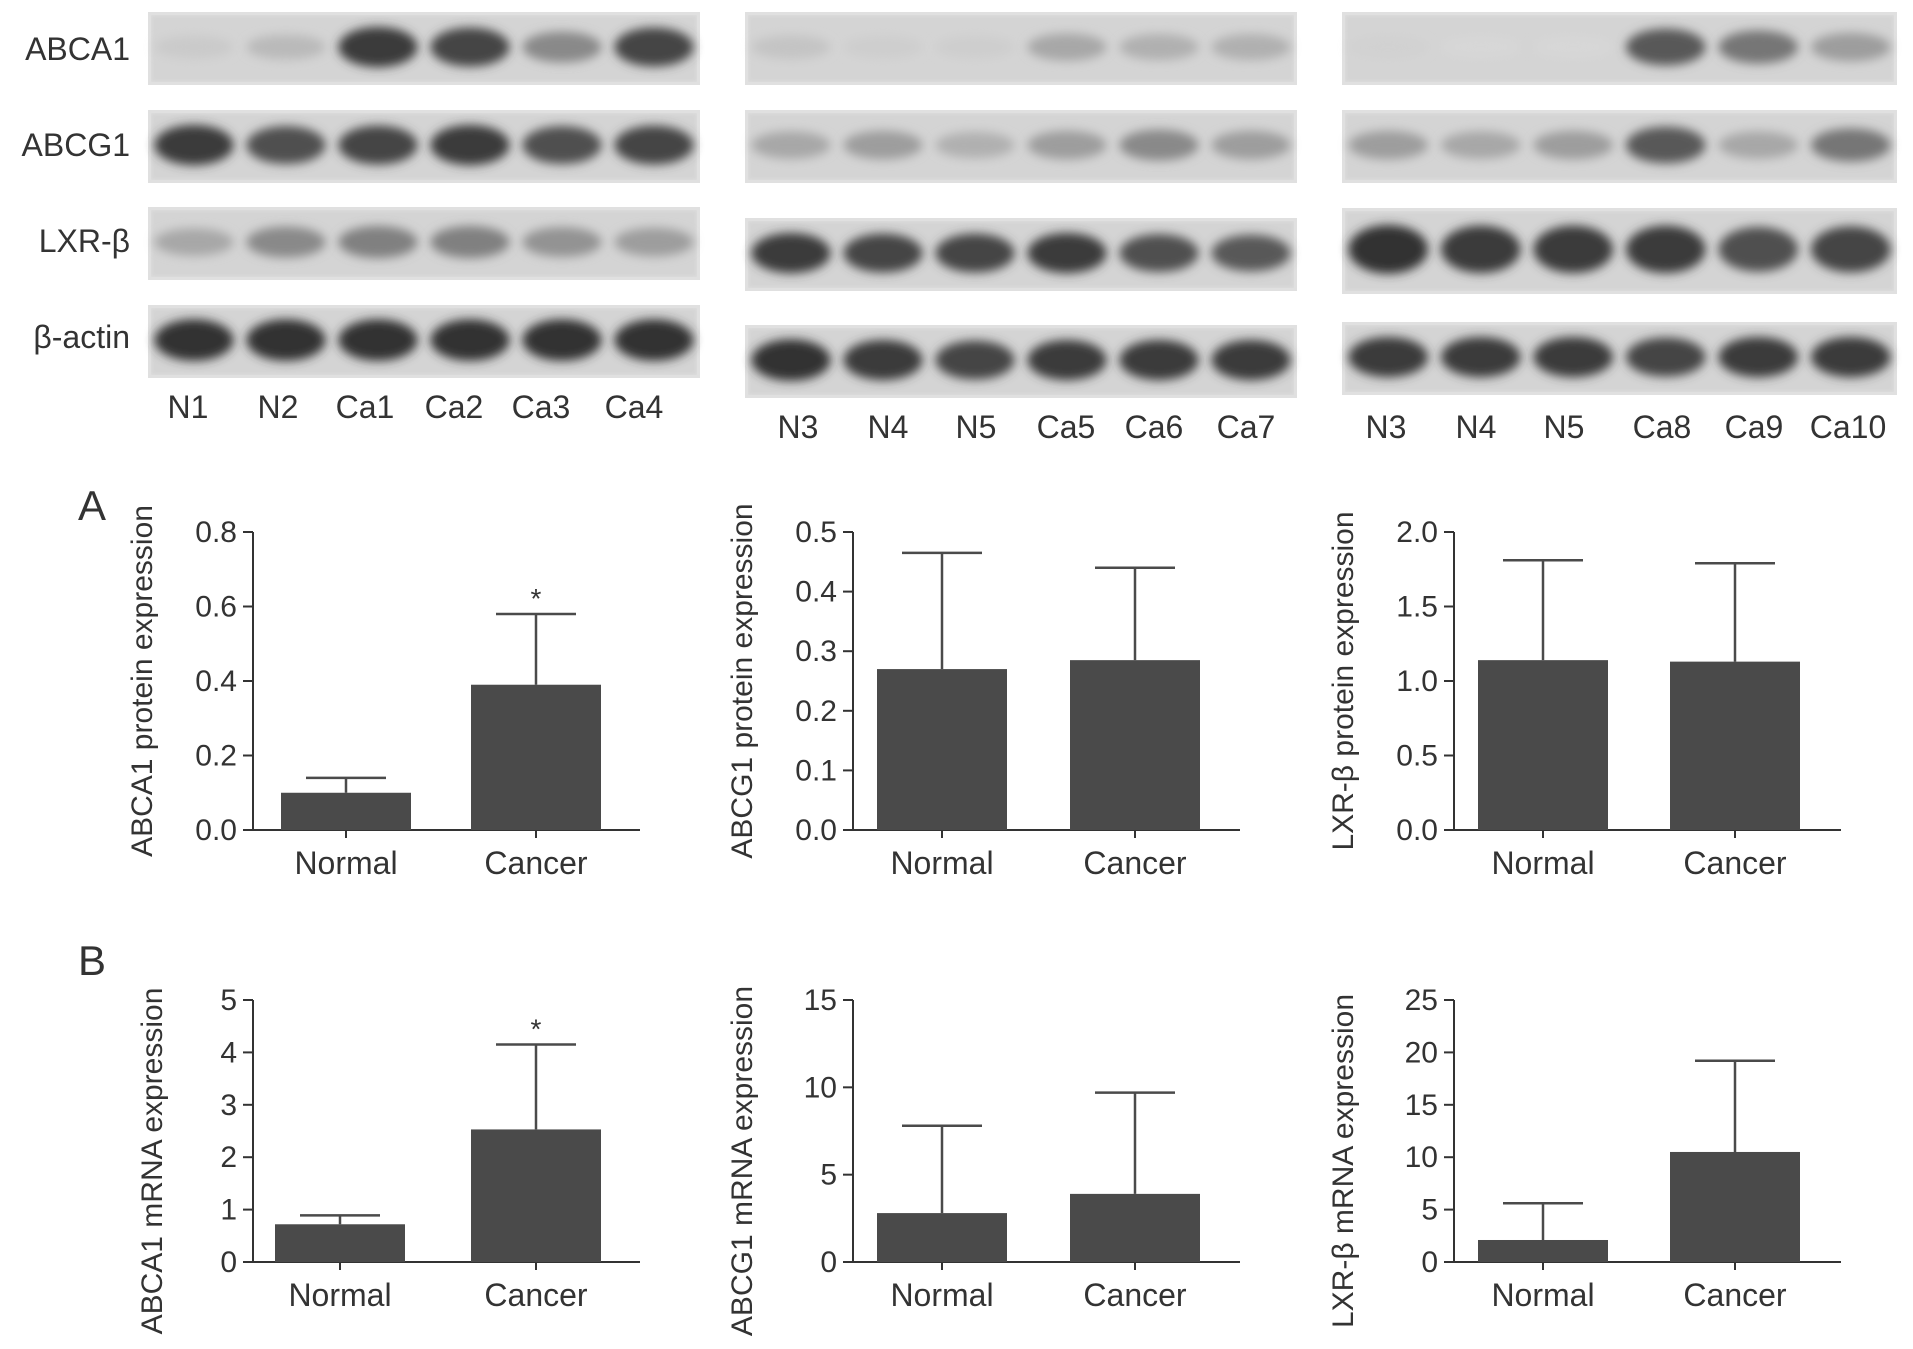 This screenshot has width=1913, height=1349. I want to click on blot-row-label: ABCA1, so click(77, 49).